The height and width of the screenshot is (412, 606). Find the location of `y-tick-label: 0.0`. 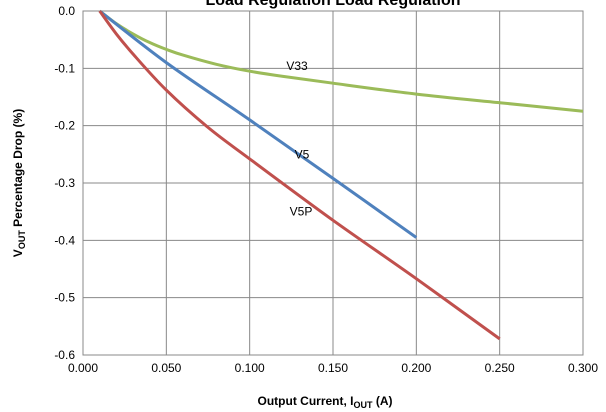

y-tick-label: 0.0 is located at coordinates (66, 11).